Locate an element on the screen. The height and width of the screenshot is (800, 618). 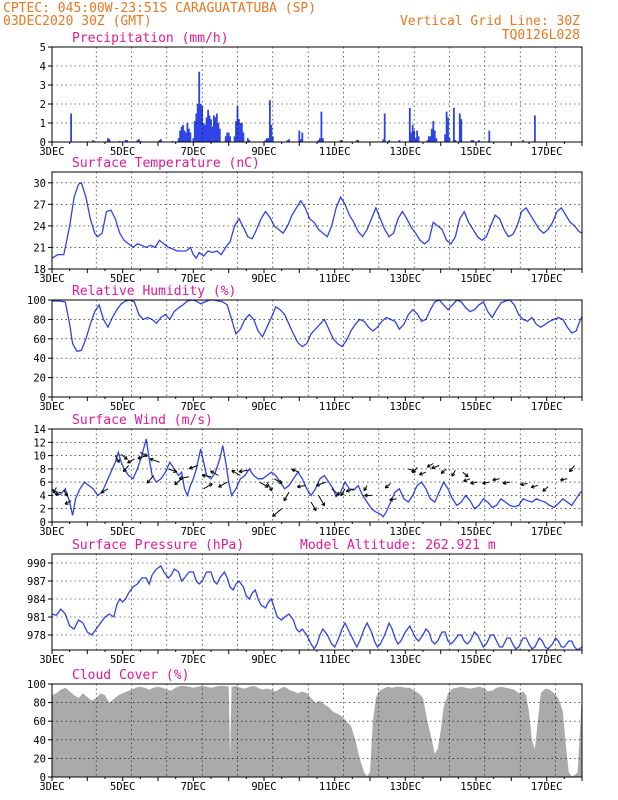
x-tick-label: 17DEC is located at coordinates (547, 787).